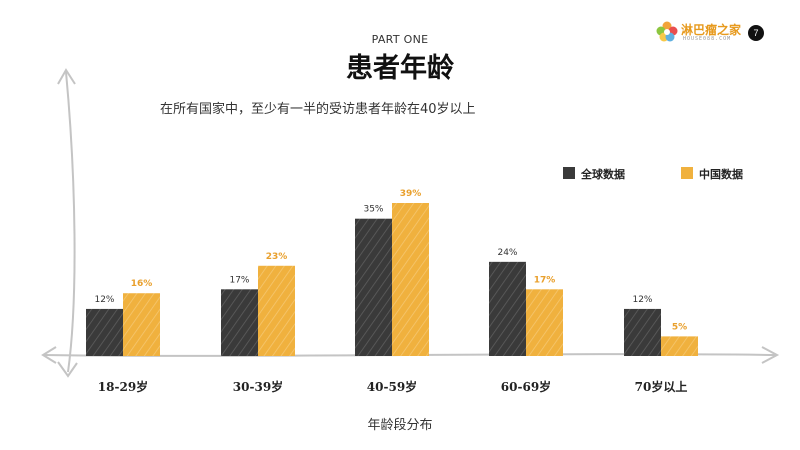 The image size is (800, 450). I want to click on page-title: 患者年龄, so click(400, 68).